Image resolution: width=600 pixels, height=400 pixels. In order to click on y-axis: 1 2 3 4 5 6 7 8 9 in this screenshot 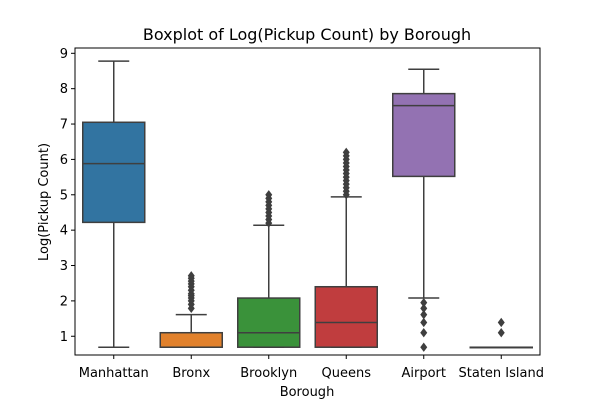, I will do `click(67, 196)`.